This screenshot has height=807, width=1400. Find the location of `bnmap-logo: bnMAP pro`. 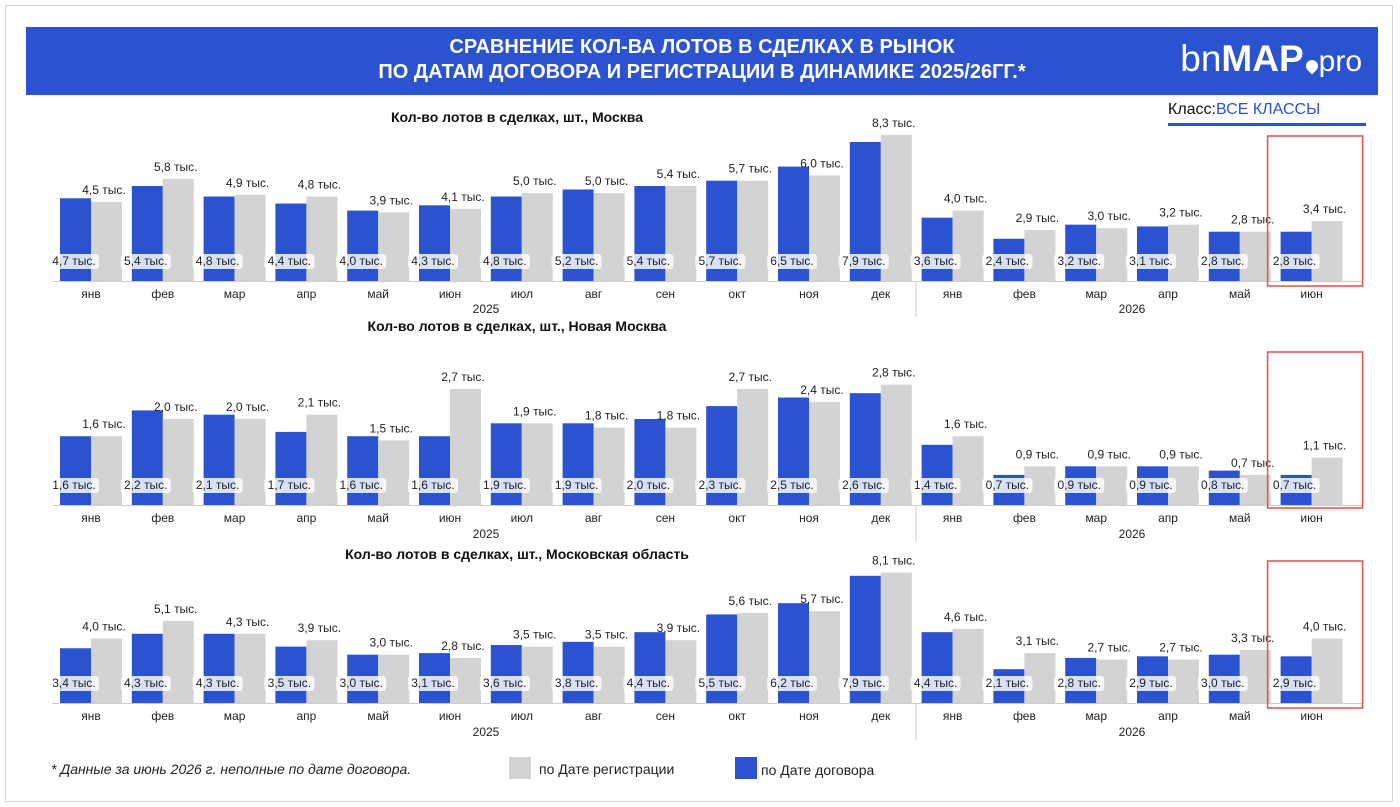

bnmap-logo: bnMAP pro is located at coordinates (1271, 60).